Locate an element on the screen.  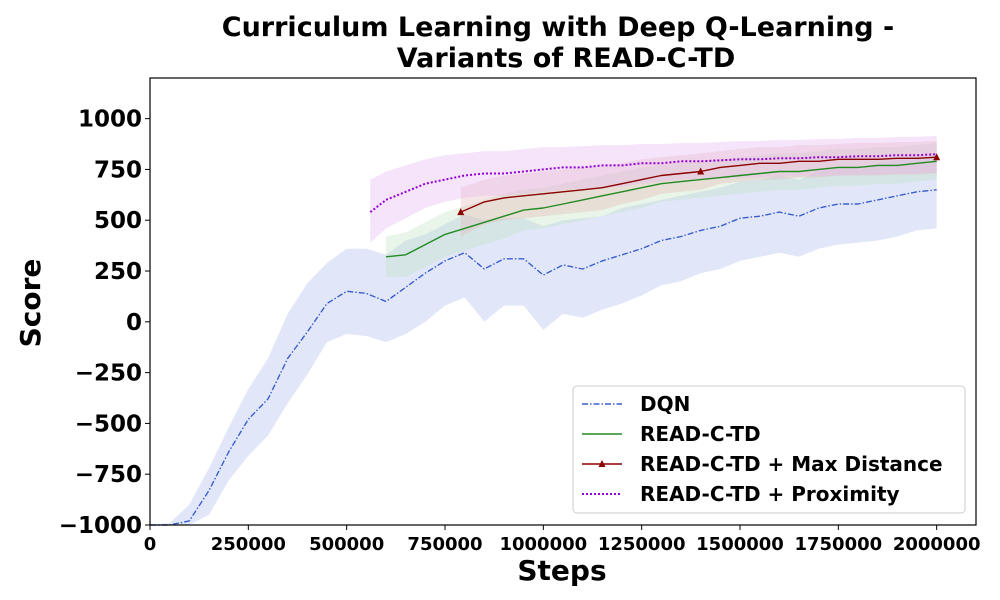
line-read-c-td-proximity is located at coordinates (653, 183).